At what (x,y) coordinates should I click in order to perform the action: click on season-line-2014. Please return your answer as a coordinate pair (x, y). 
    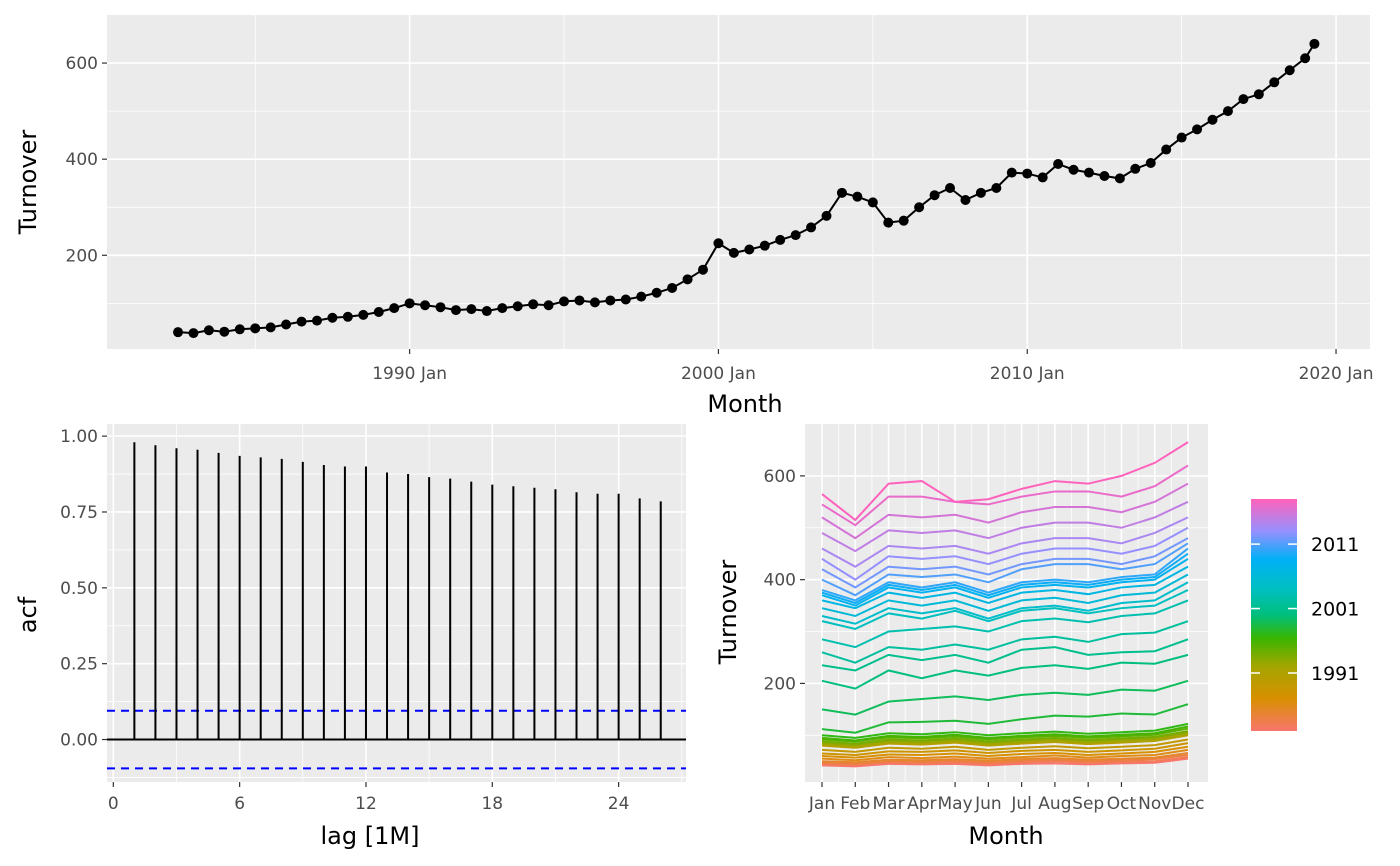
    Looking at the image, I should click on (1005, 542).